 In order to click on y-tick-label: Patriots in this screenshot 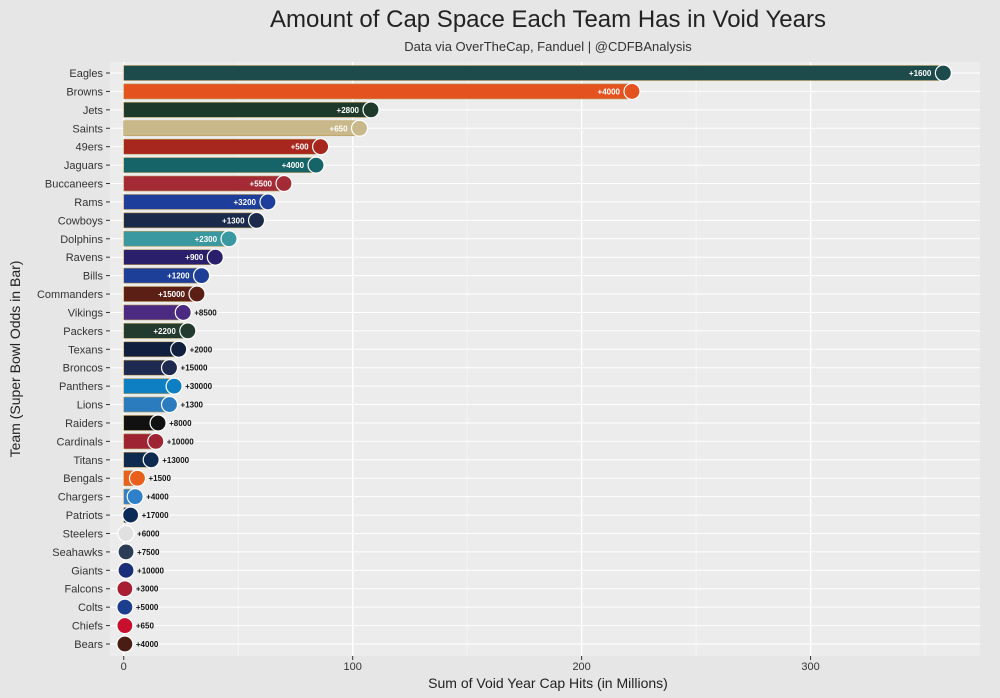, I will do `click(85, 516)`.